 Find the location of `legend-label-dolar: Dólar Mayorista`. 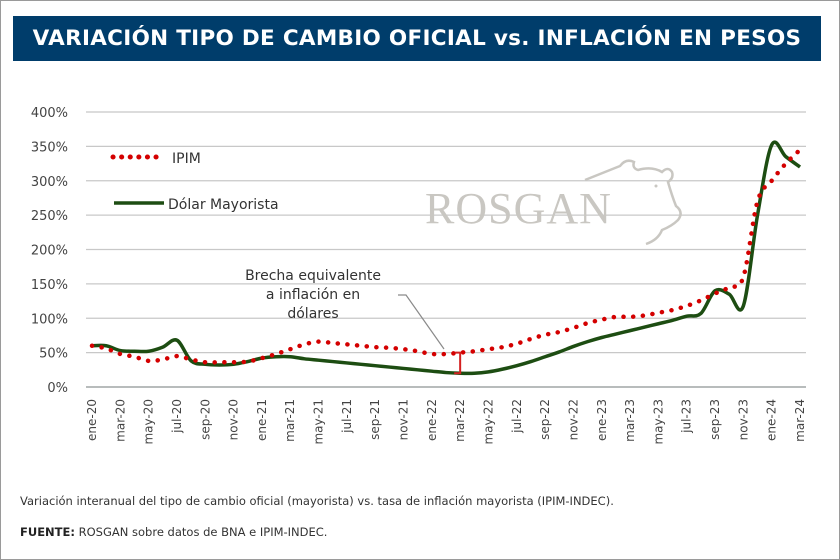

legend-label-dolar: Dólar Mayorista is located at coordinates (223, 205).